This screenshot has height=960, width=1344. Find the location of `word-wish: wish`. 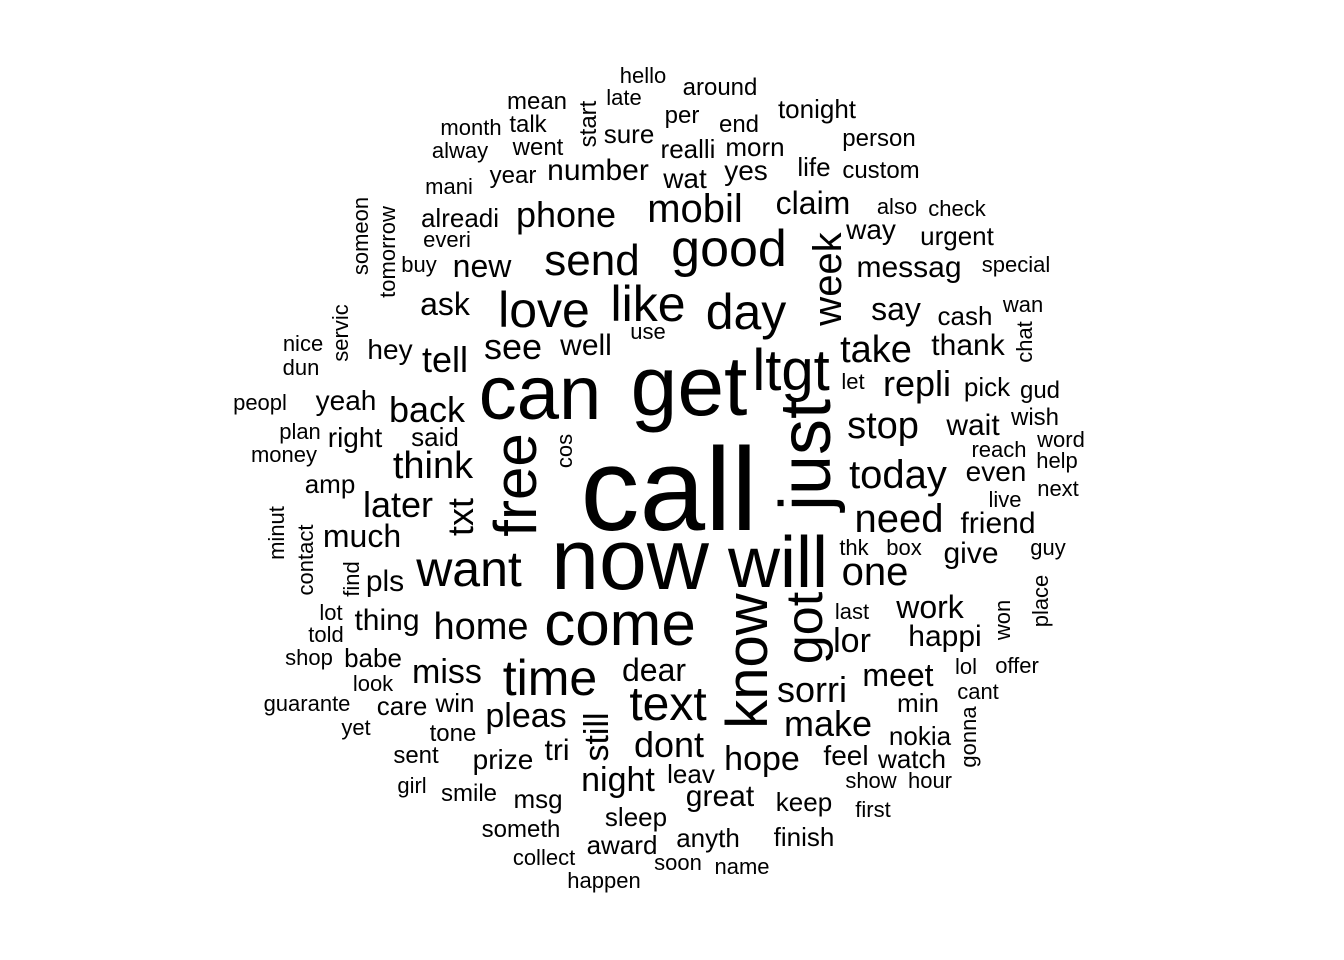

word-wish: wish is located at coordinates (1035, 417).